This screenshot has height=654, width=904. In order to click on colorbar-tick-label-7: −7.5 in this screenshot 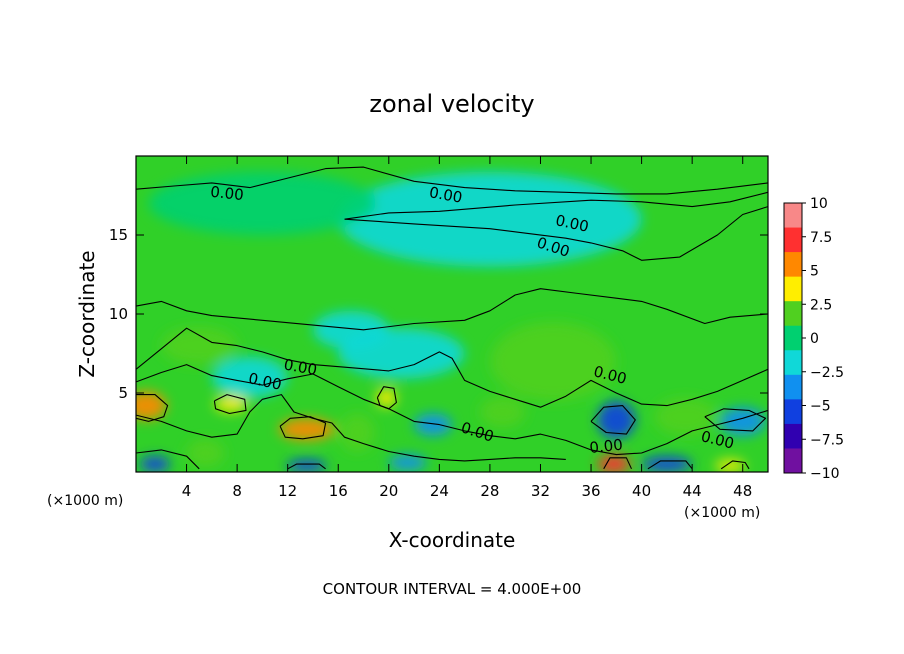, I will do `click(827, 440)`.